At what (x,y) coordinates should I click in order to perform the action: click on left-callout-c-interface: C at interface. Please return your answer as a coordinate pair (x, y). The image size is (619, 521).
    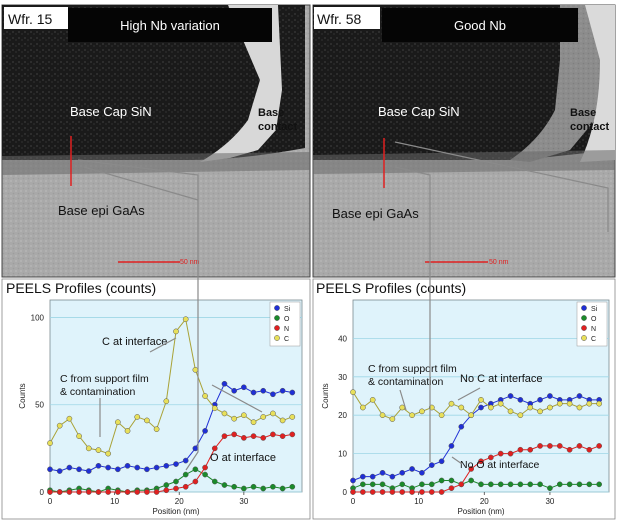
    Looking at the image, I should click on (134, 342).